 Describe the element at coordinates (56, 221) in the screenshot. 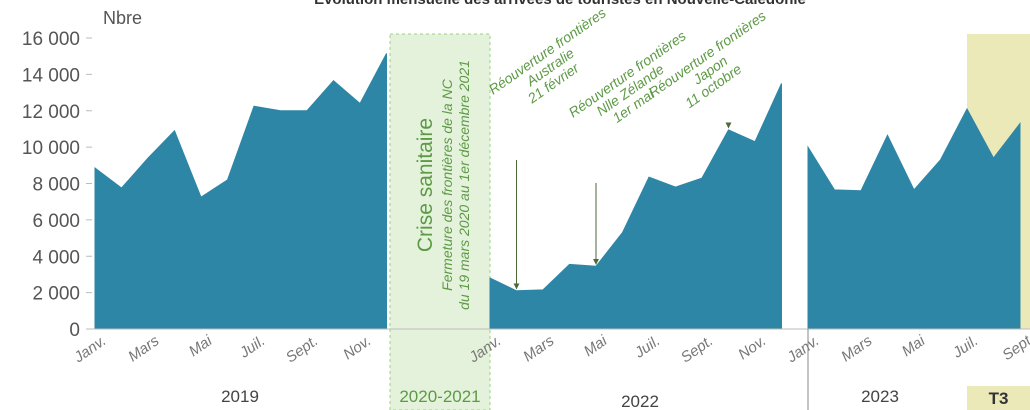

I see `y-tick-label: 6 000` at that location.